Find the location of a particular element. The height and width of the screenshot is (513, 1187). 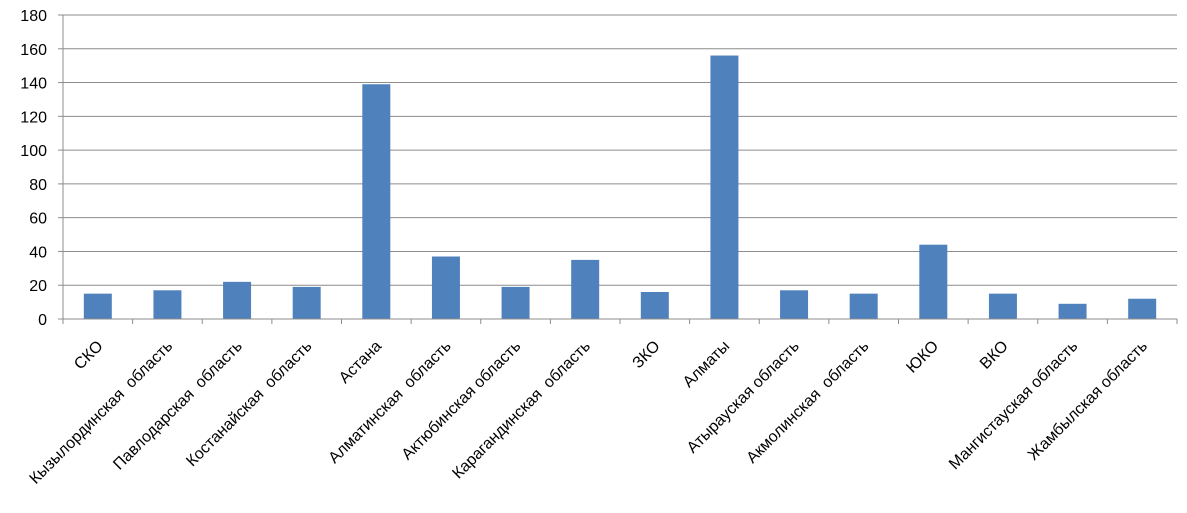

x-tick-label: Актюбинская область is located at coordinates (462, 401).